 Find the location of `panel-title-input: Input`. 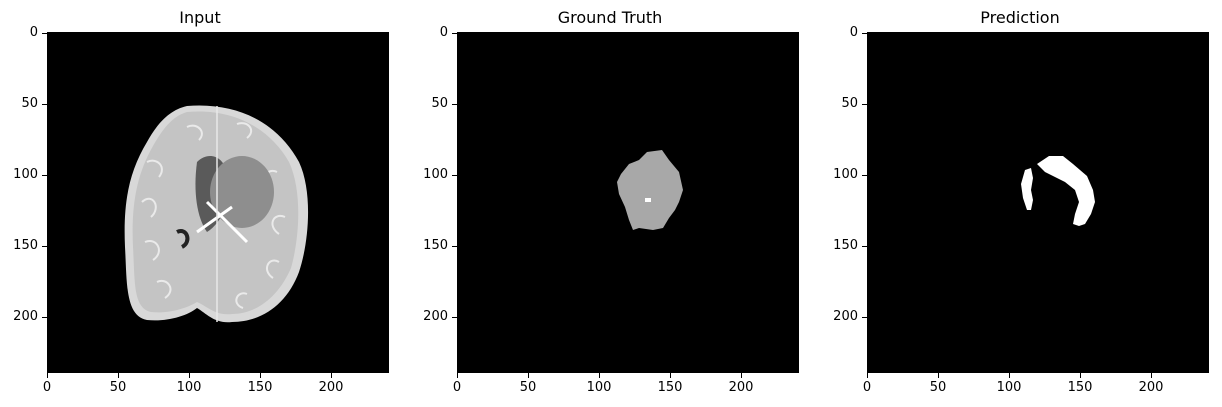

panel-title-input: Input is located at coordinates (200, 17).